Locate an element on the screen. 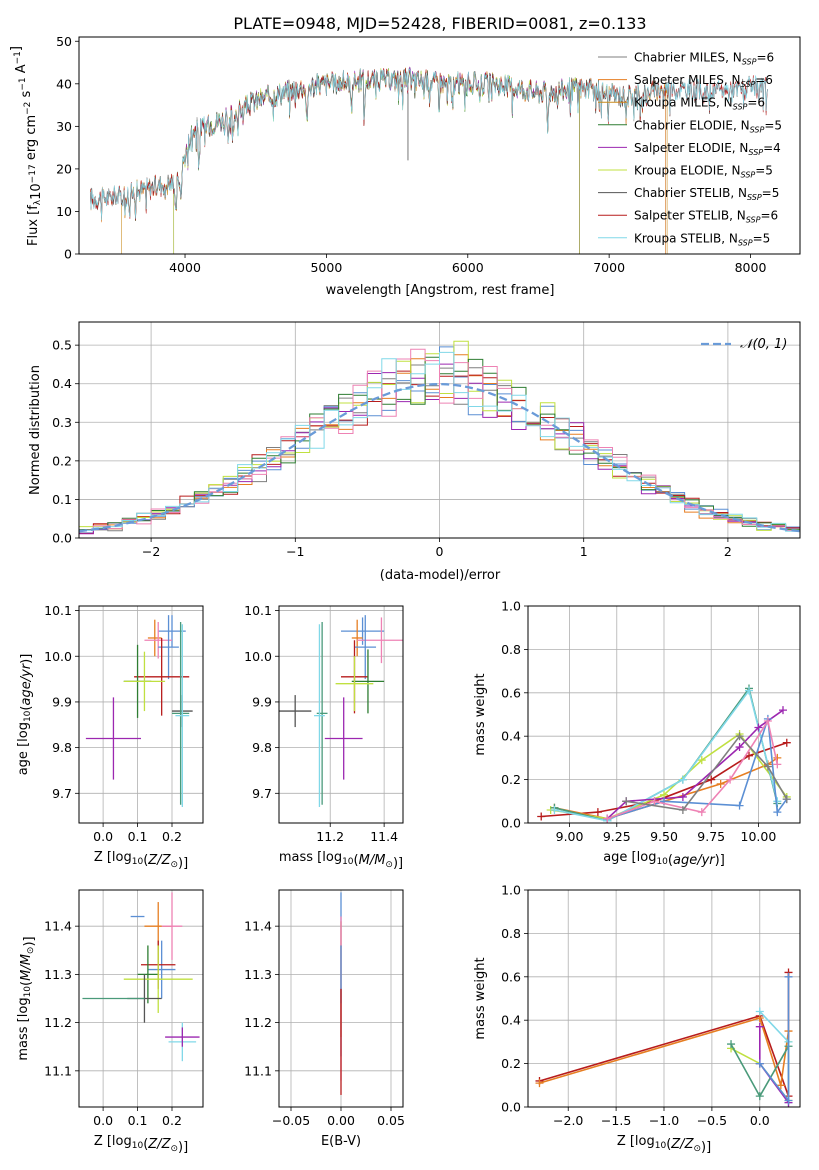 This screenshot has width=819, height=1170. legend-label: Chabrier MILES, NSSP=6 is located at coordinates (704, 59).